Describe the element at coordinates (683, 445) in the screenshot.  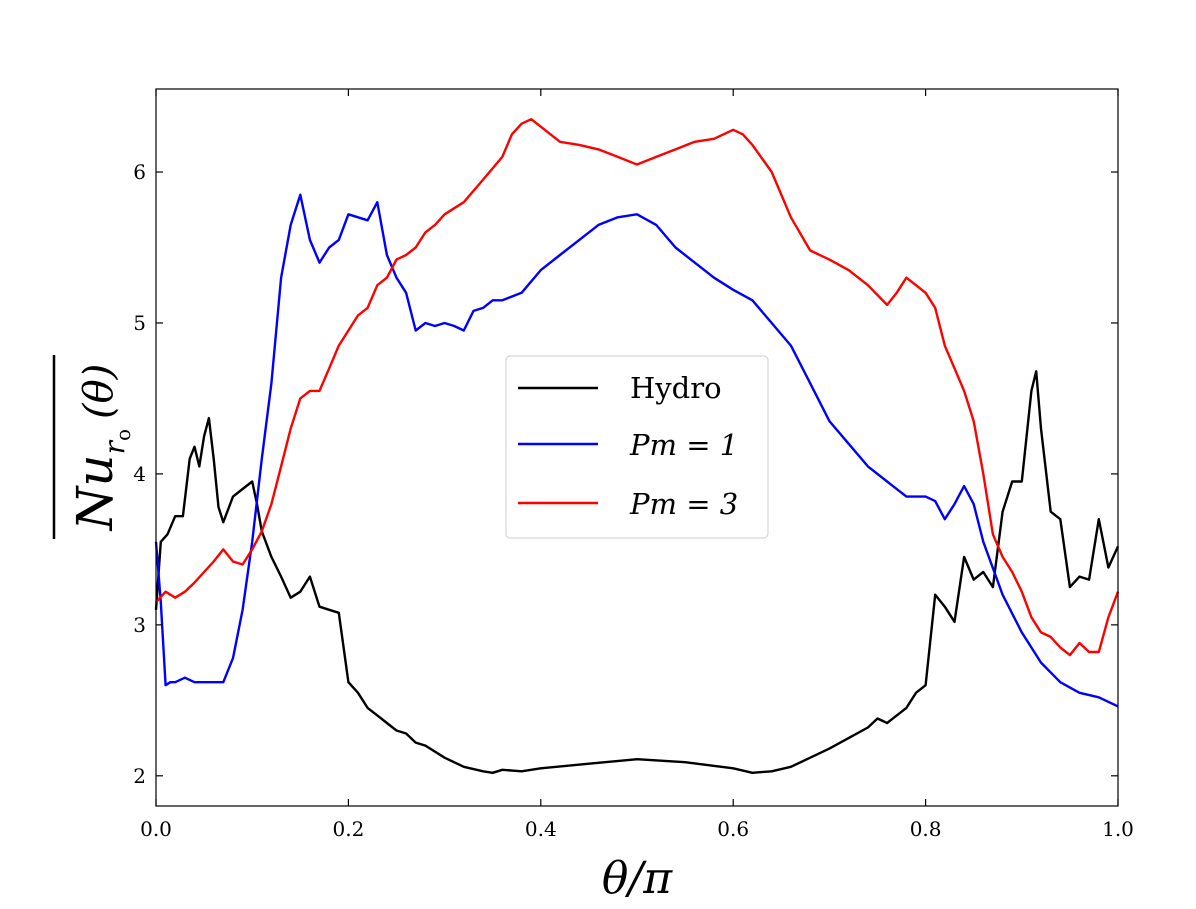
I see `legend-label-pm1: Pm = 1` at that location.